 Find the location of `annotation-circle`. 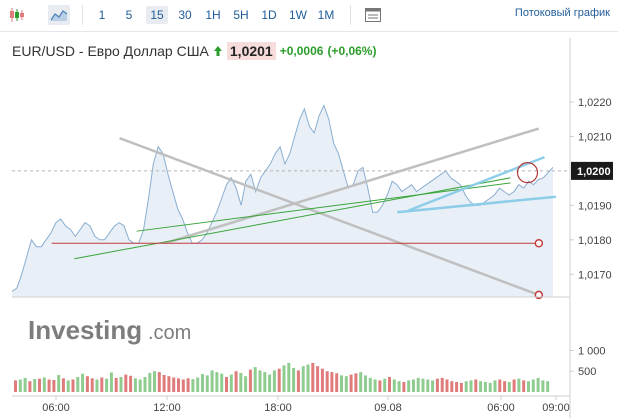

annotation-circle is located at coordinates (527, 173).